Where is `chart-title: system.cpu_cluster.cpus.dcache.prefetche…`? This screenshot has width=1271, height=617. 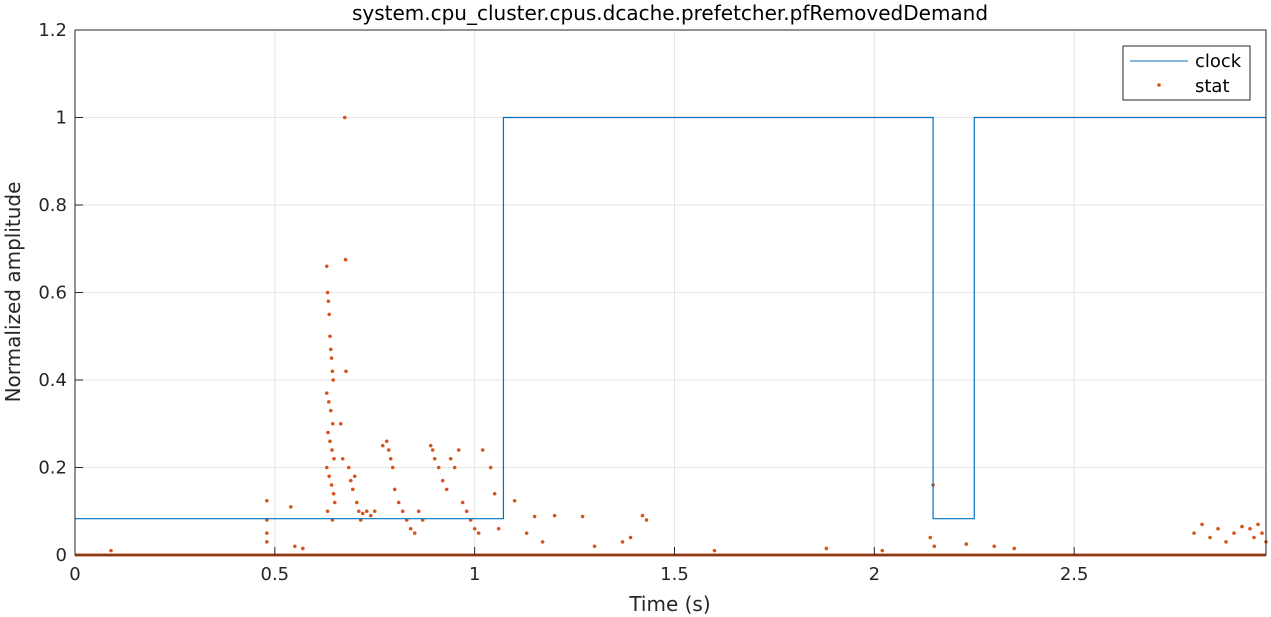 chart-title: system.cpu_cluster.cpus.dcache.prefetche… is located at coordinates (670, 13).